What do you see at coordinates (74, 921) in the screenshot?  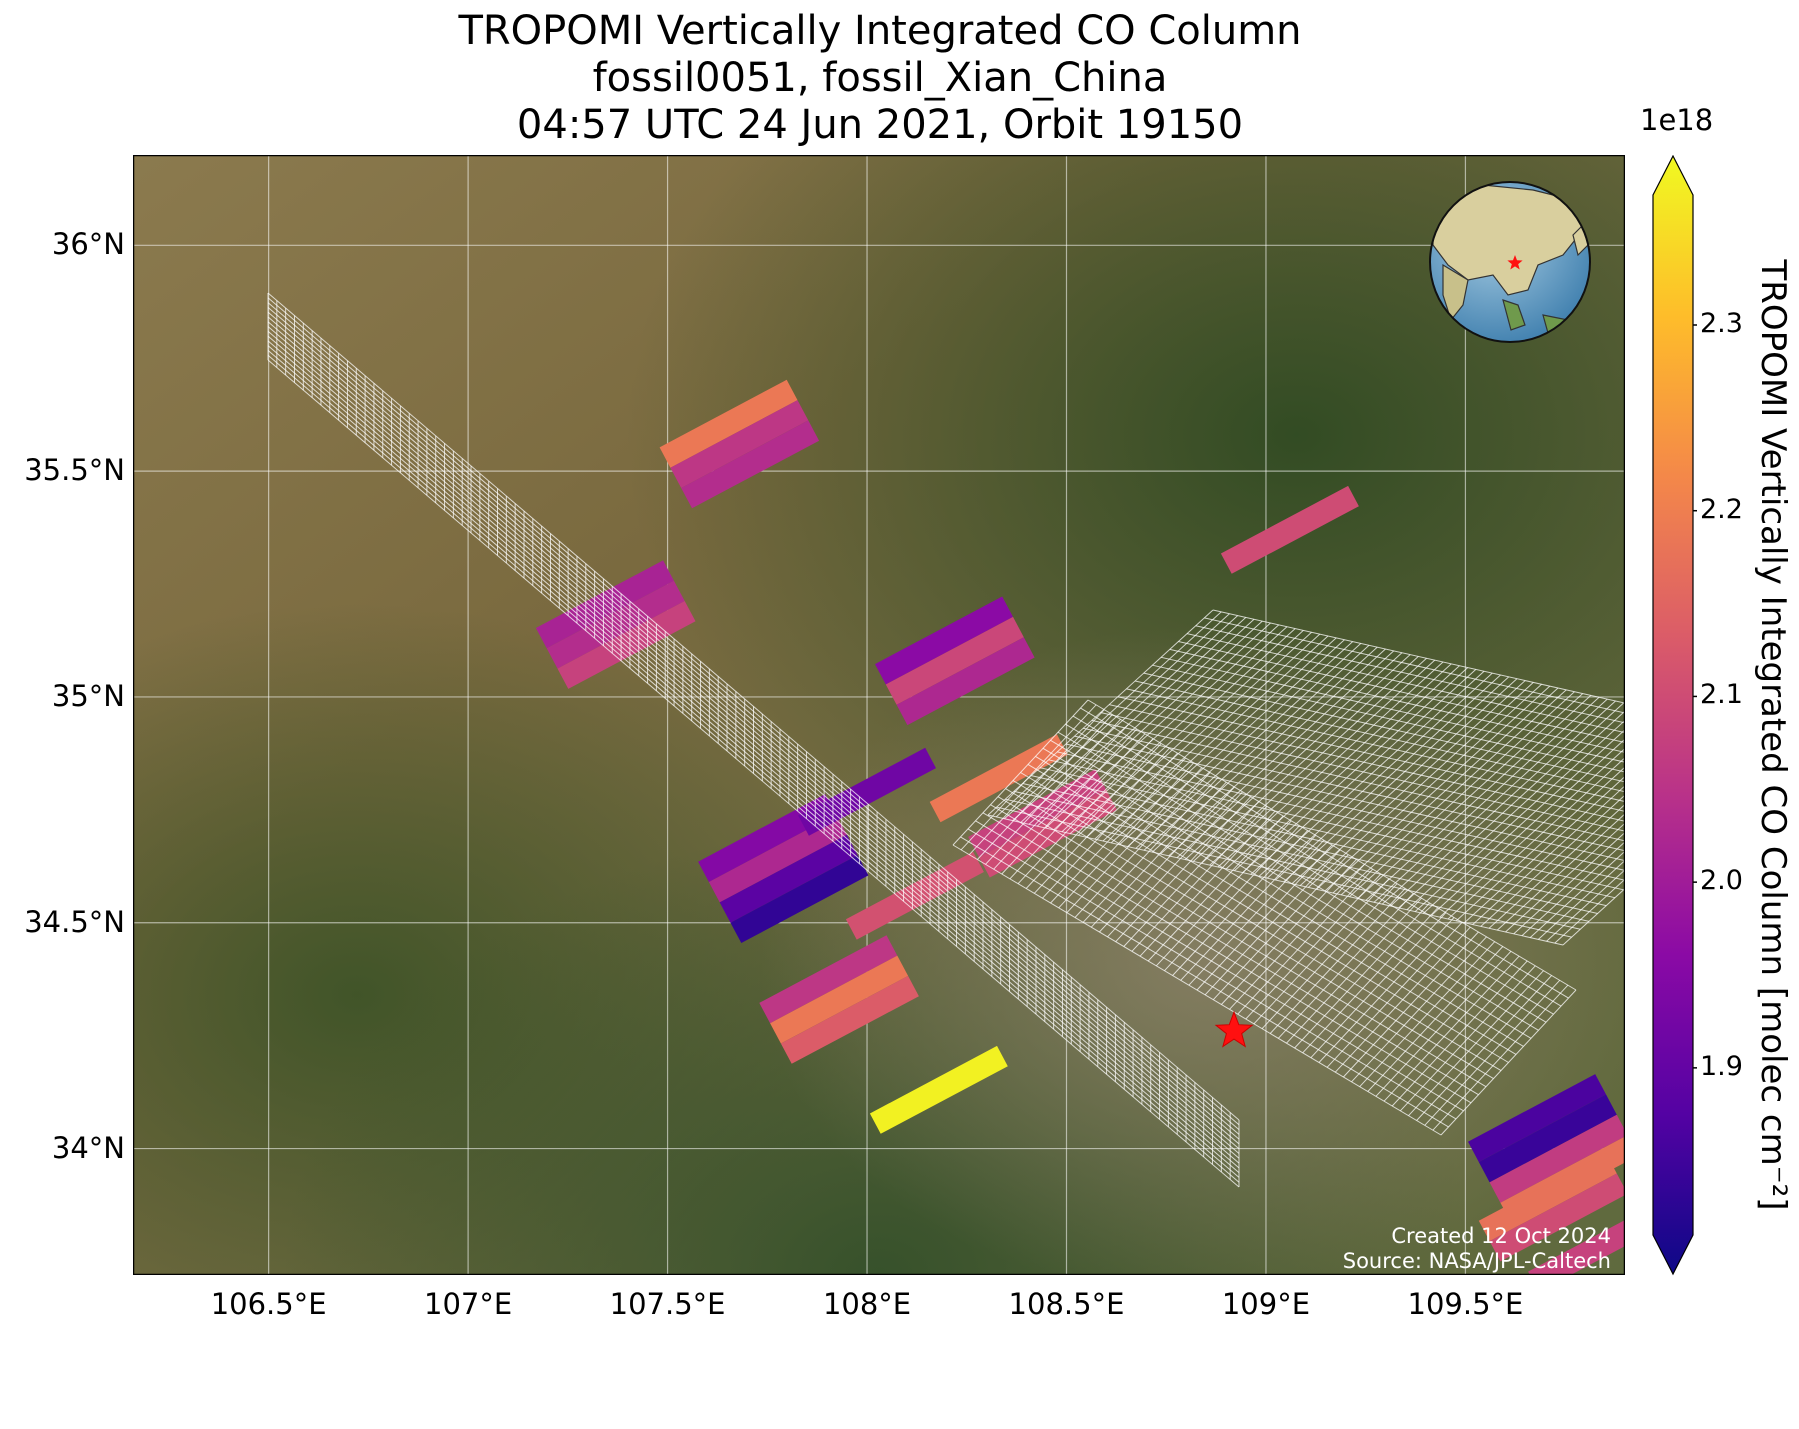 I see `lat-tick-label: 34.5°N` at bounding box center [74, 921].